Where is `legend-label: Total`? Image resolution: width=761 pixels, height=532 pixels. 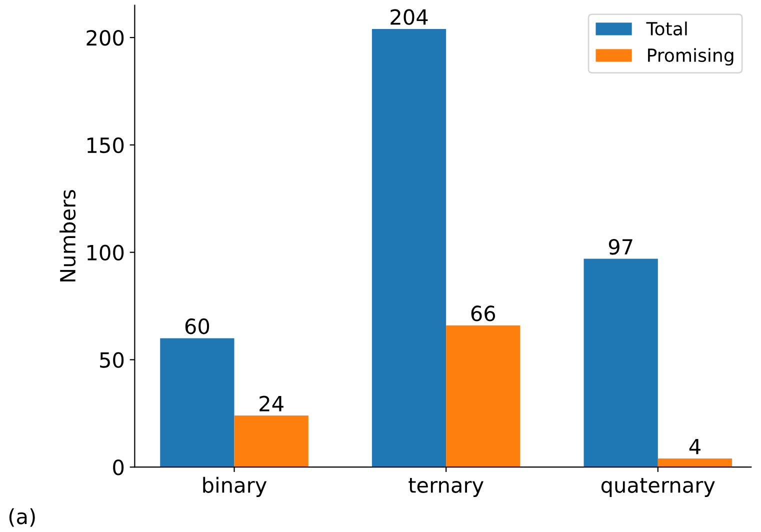
legend-label: Total is located at coordinates (666, 29).